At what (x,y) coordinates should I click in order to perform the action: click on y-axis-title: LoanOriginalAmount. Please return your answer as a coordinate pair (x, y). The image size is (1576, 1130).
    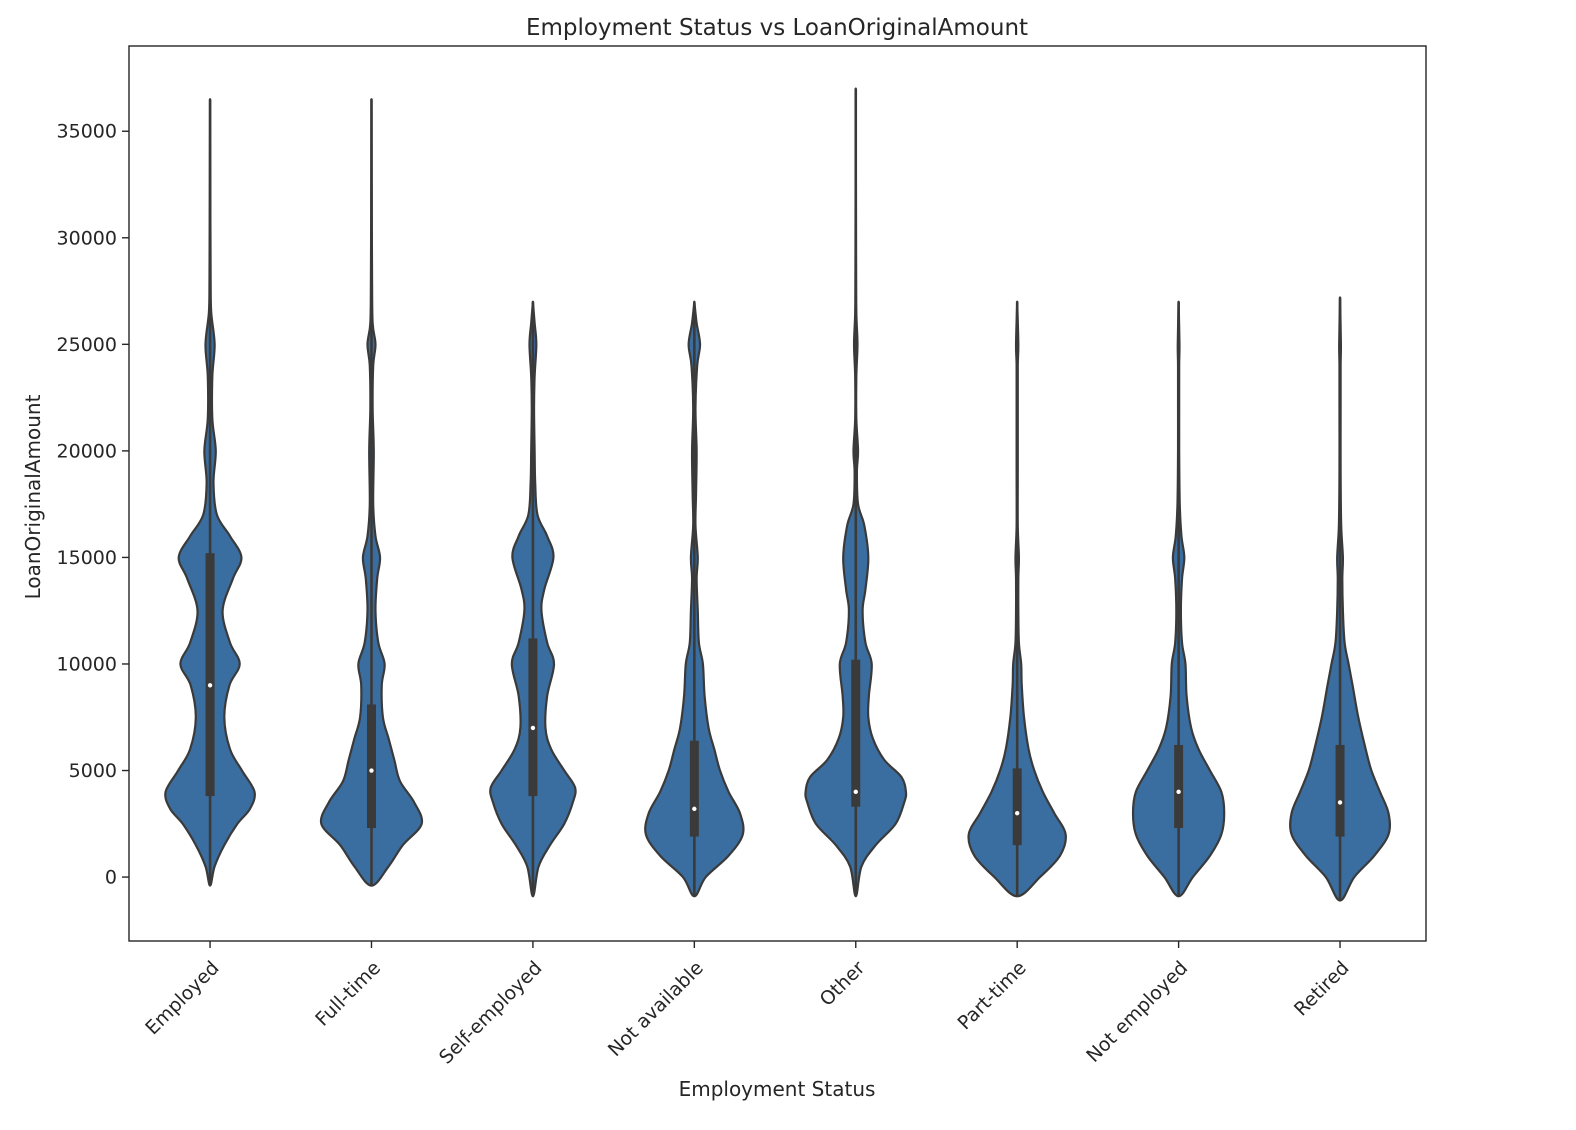
    Looking at the image, I should click on (33, 496).